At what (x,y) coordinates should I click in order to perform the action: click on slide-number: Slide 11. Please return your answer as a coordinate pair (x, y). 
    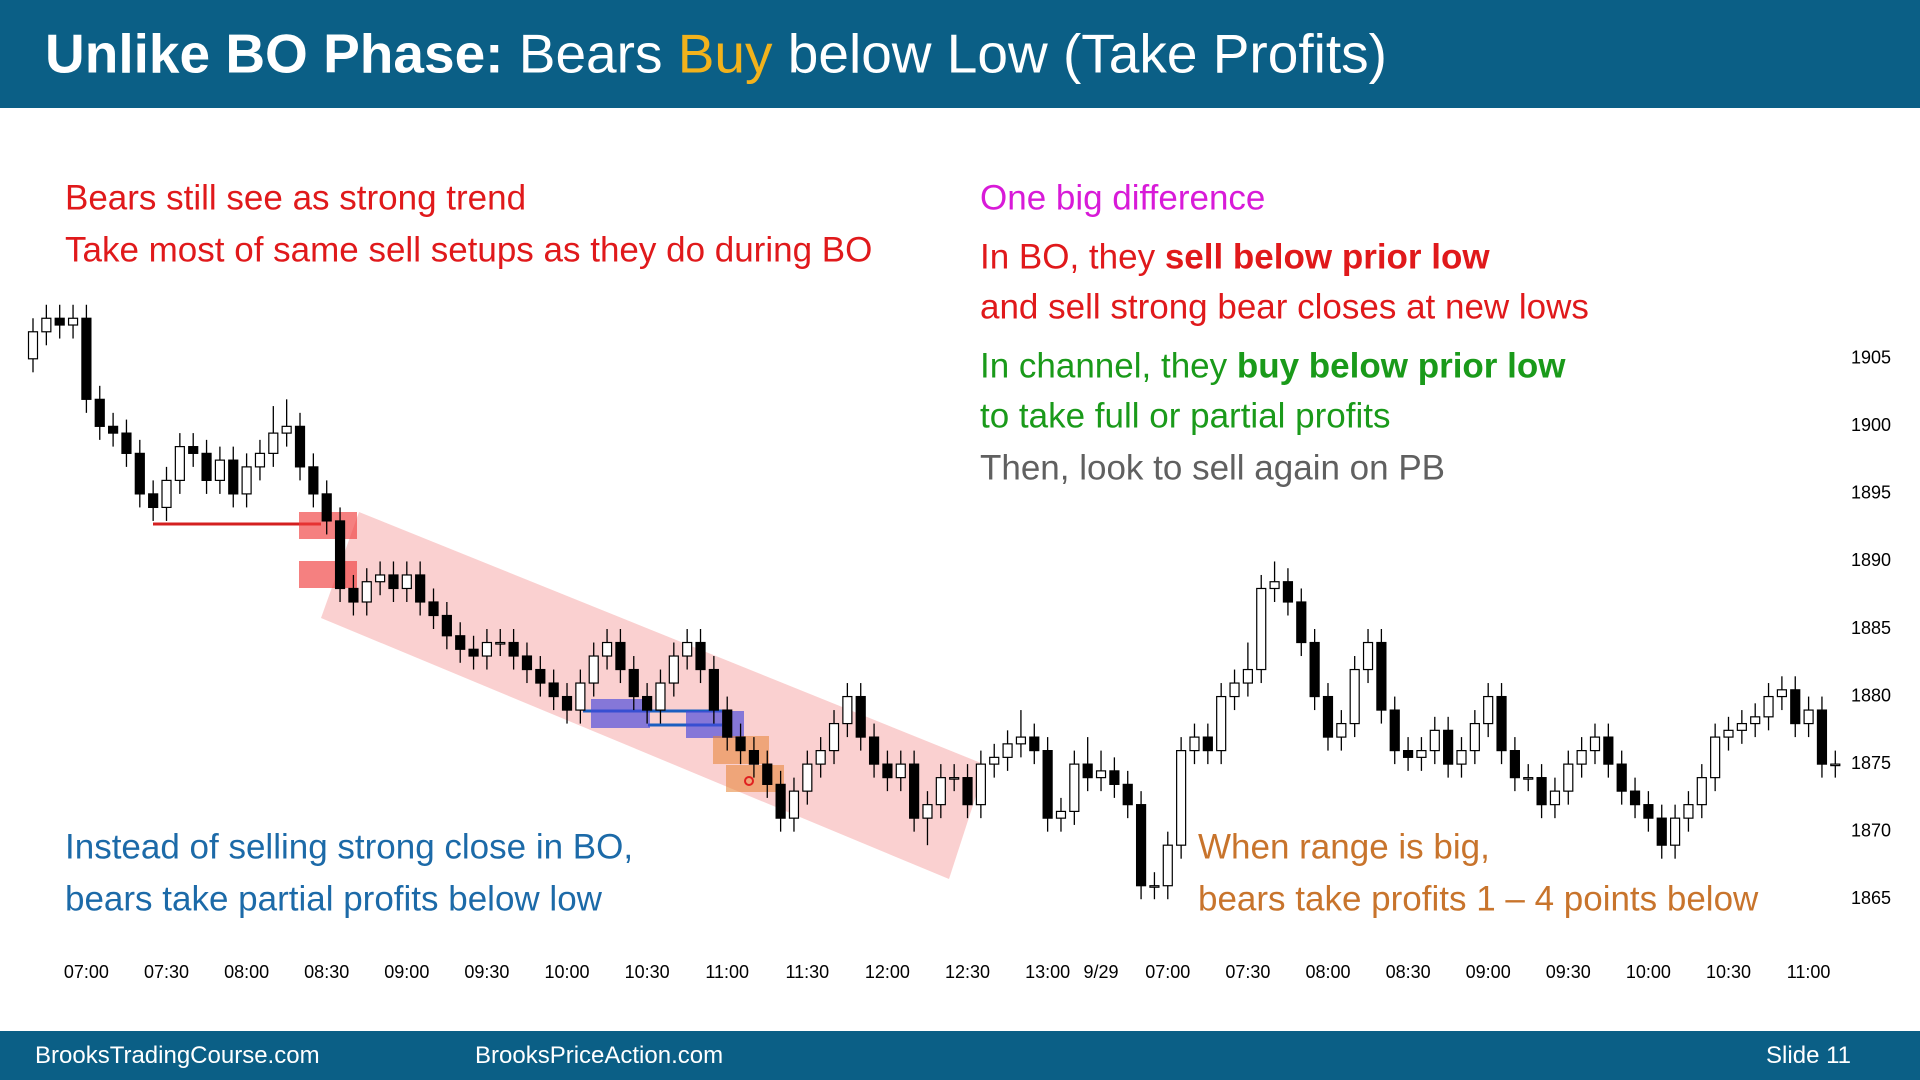
    Looking at the image, I should click on (1808, 1055).